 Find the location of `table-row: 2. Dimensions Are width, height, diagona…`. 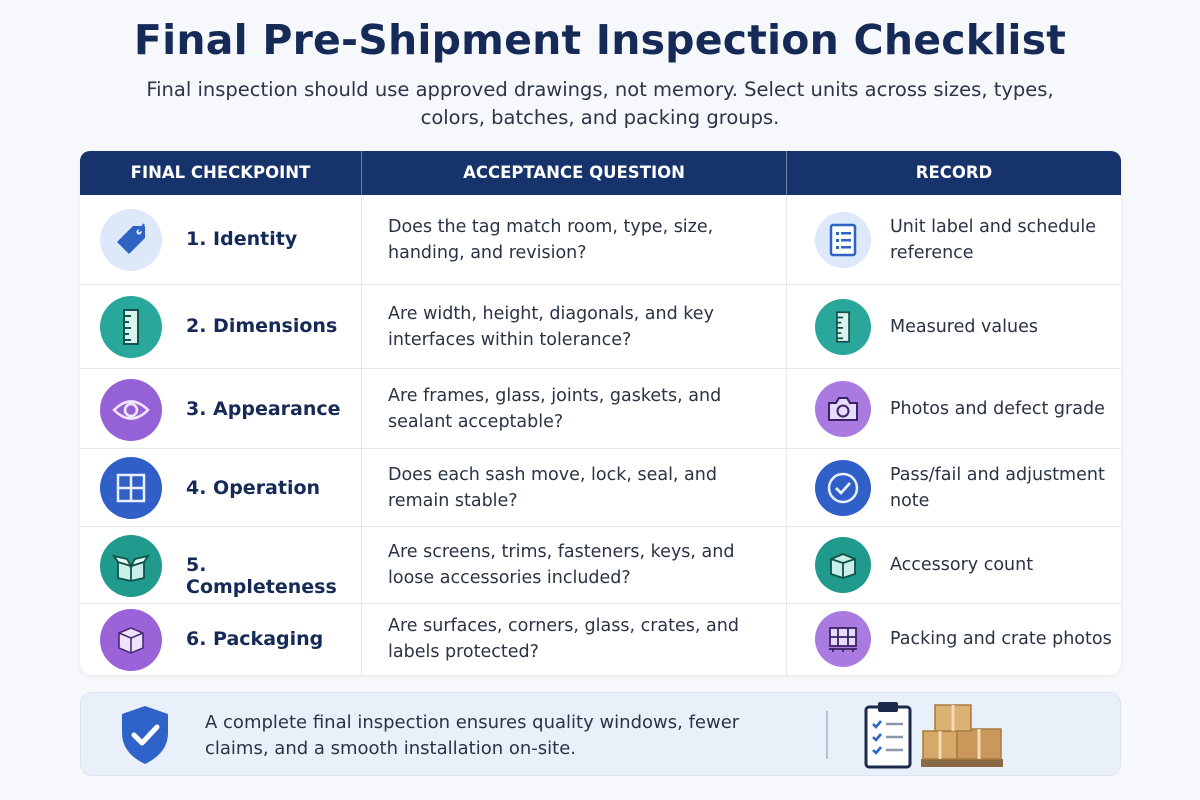

table-row: 2. Dimensions Are width, height, diagona… is located at coordinates (600, 327).